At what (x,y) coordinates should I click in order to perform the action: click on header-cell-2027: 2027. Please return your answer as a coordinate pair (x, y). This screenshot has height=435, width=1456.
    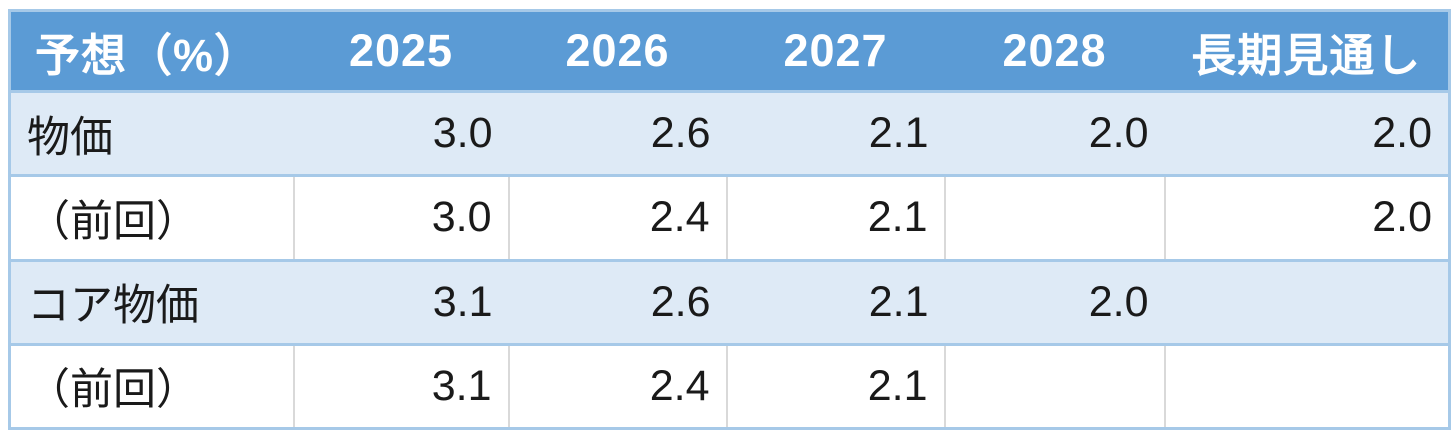
    Looking at the image, I should click on (835, 50).